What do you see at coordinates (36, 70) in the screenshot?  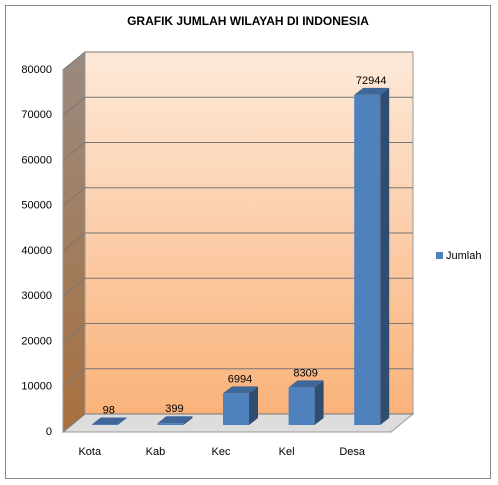 I see `y-tick-label: 80000` at bounding box center [36, 70].